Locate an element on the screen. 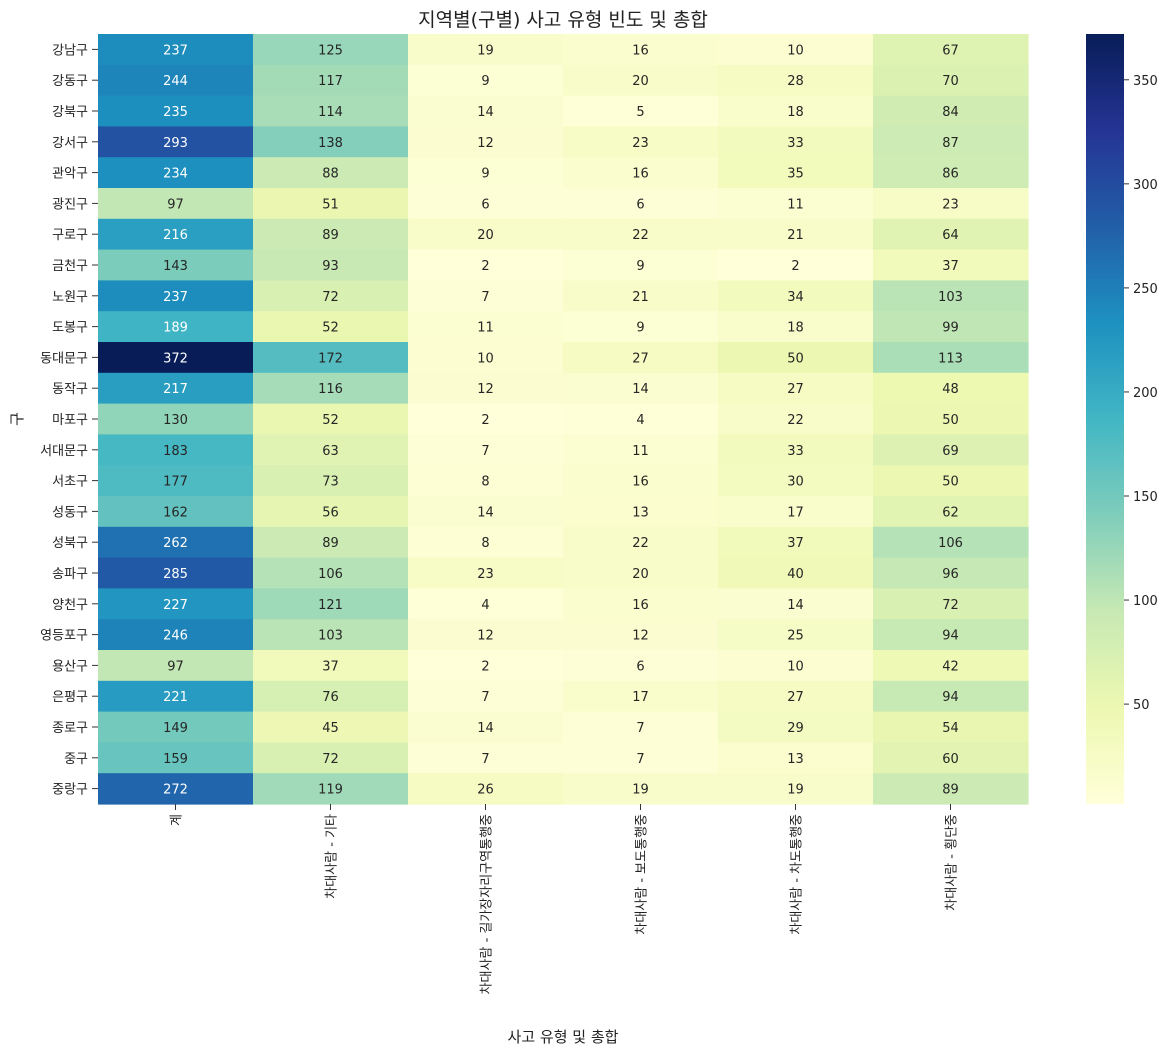 The image size is (1167, 1061). cell-value-label: 125 is located at coordinates (330, 50).